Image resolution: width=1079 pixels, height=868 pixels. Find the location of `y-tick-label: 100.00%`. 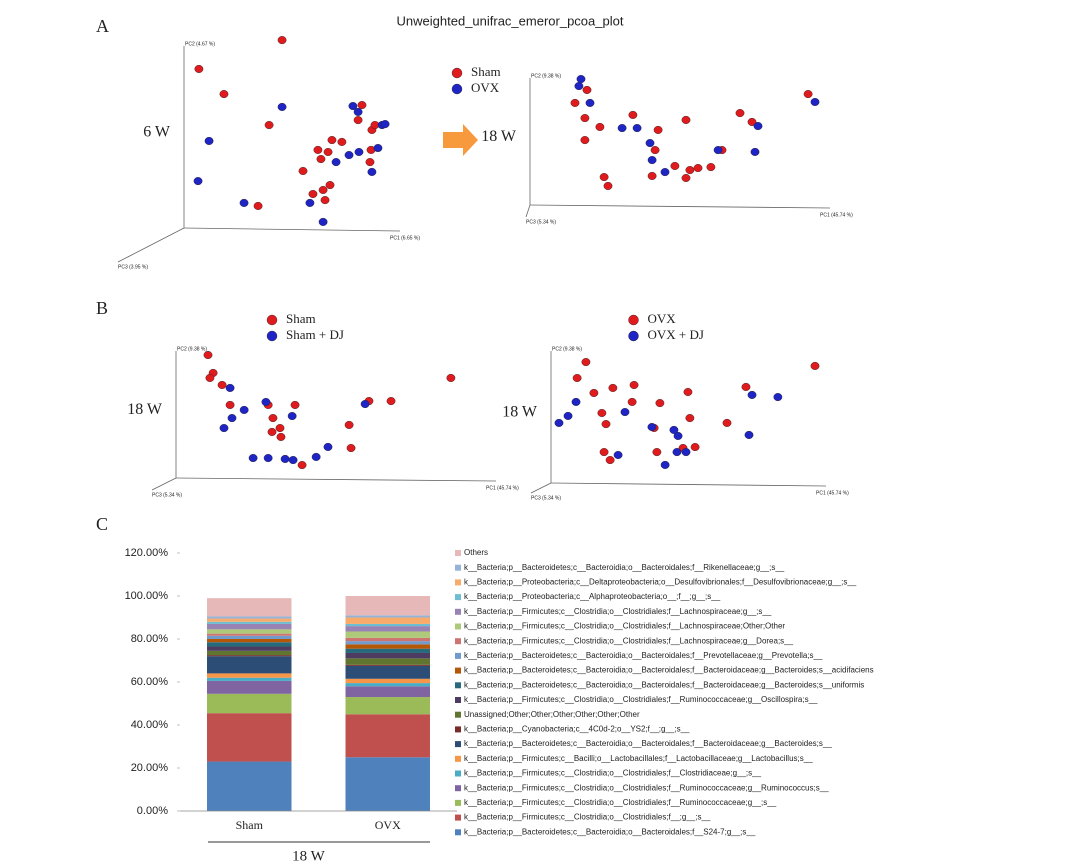

y-tick-label: 100.00% is located at coordinates (147, 596).